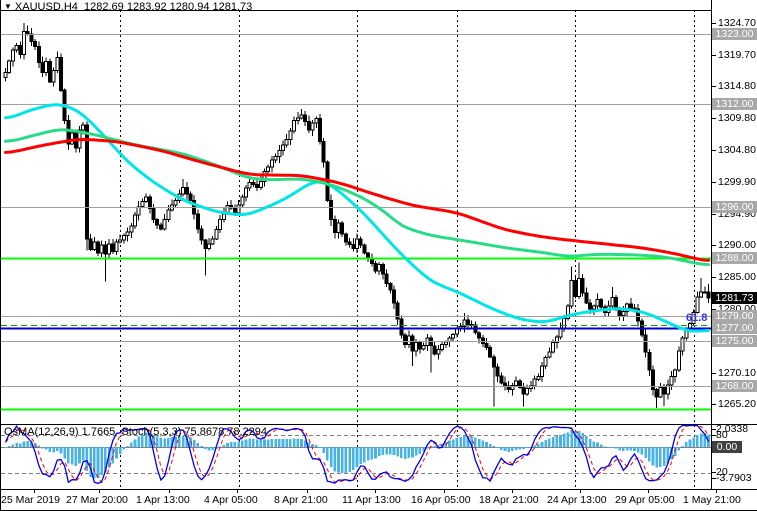  I want to click on chevron-down-icon: ▼, so click(8, 6).